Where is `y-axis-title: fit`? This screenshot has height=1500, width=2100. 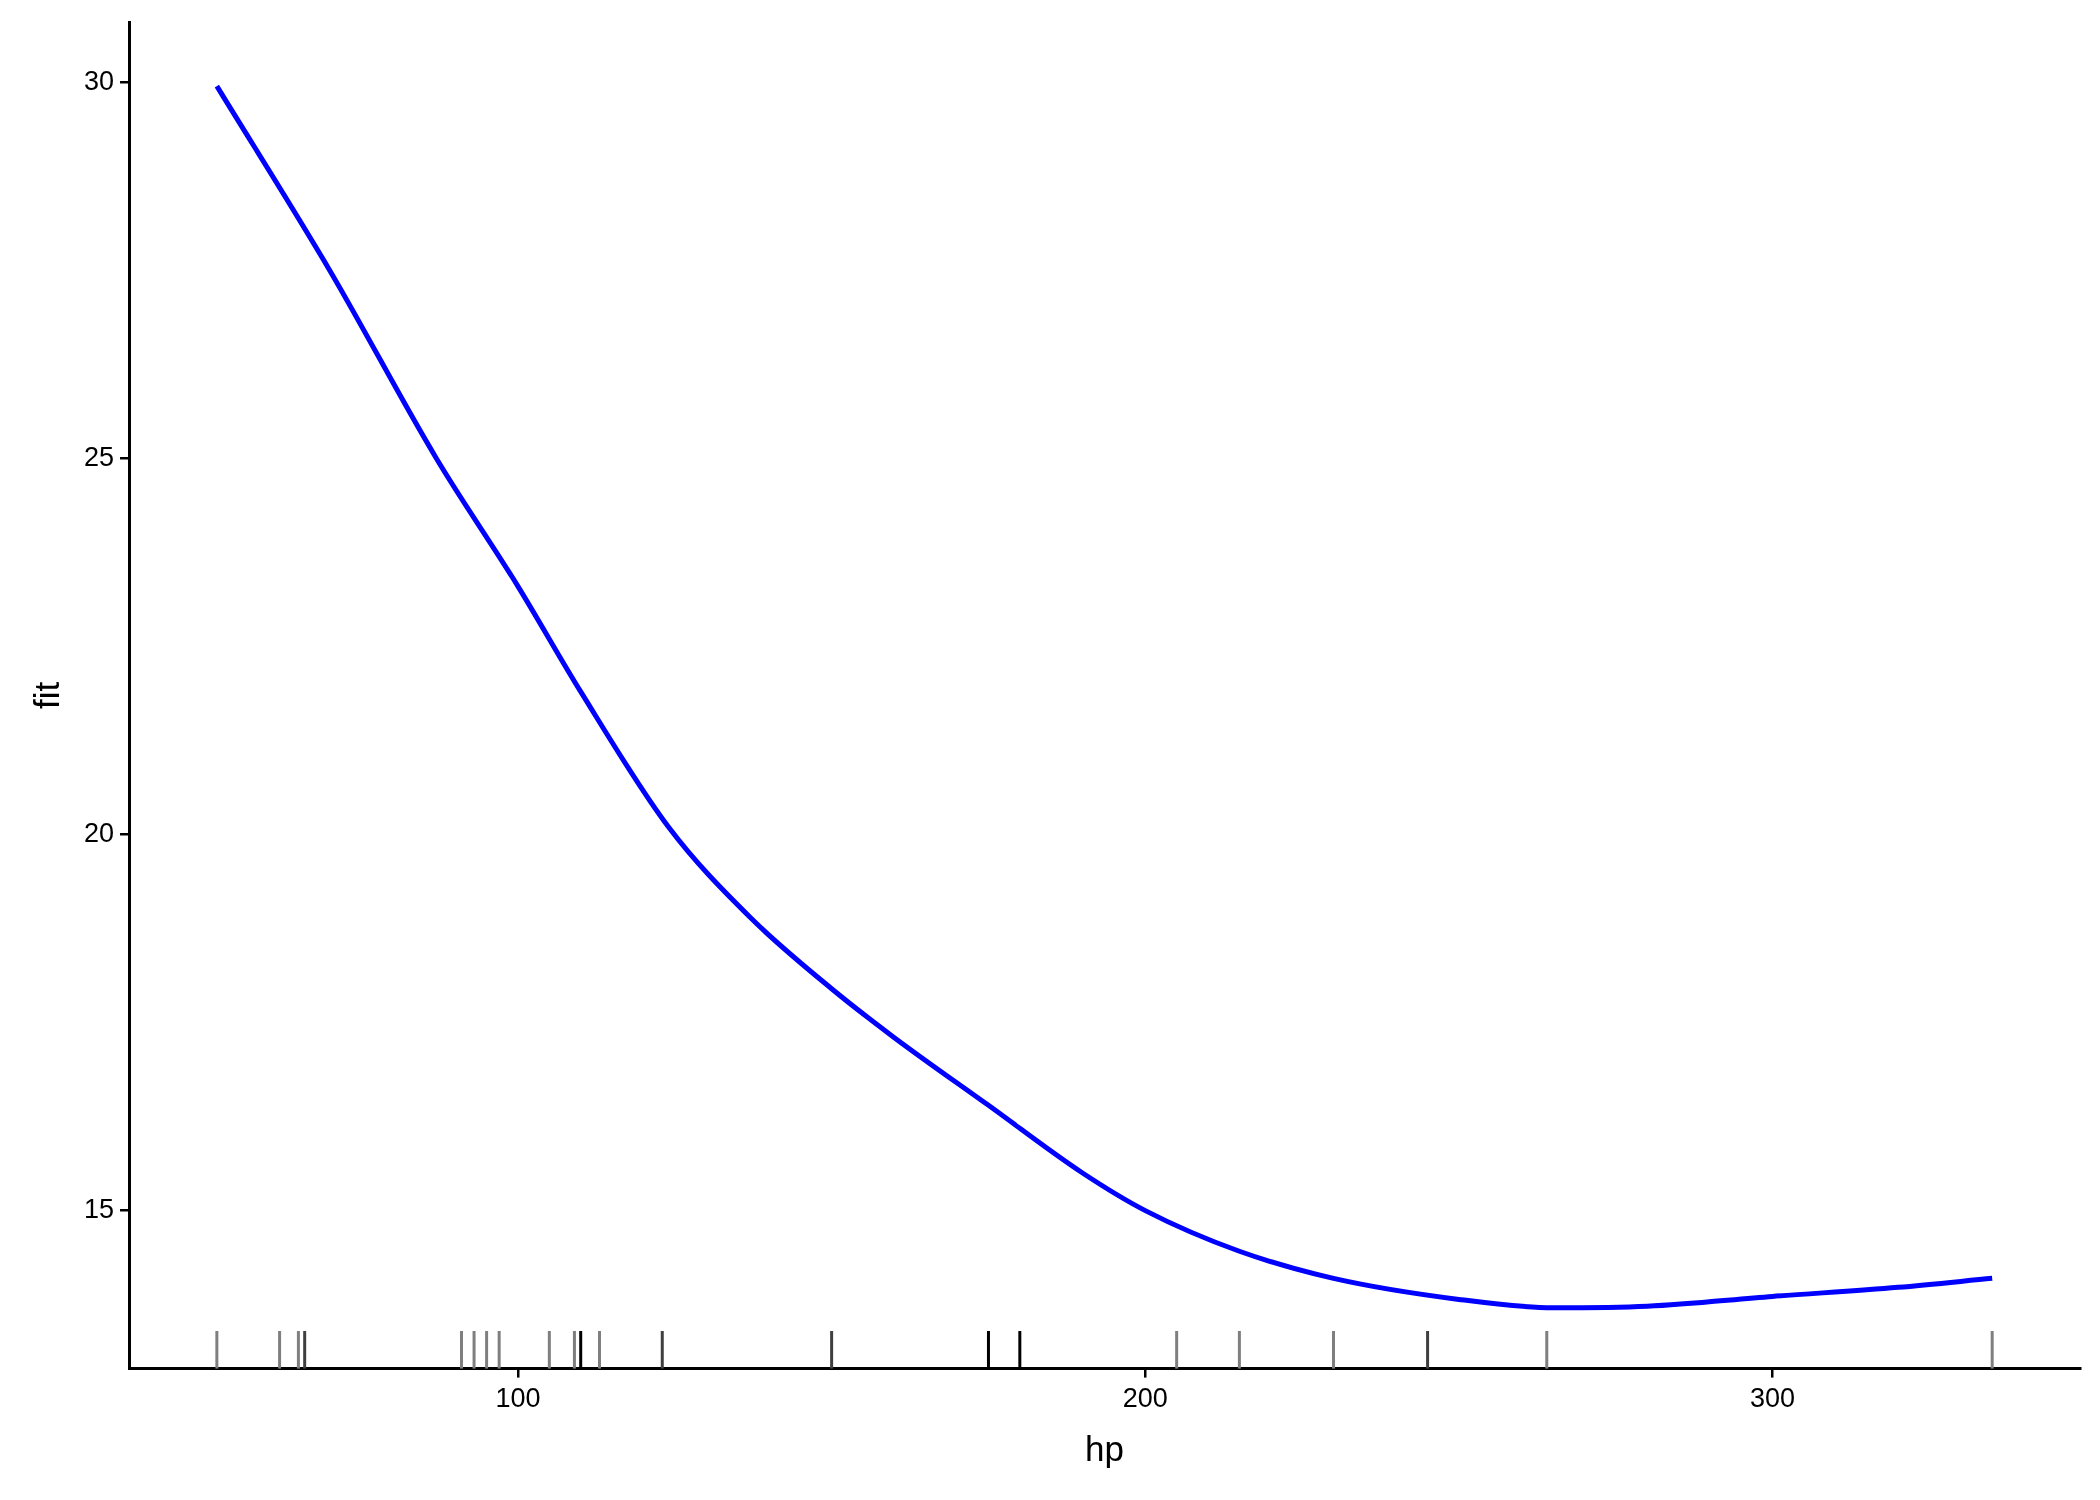
y-axis-title: fit is located at coordinates (46, 695).